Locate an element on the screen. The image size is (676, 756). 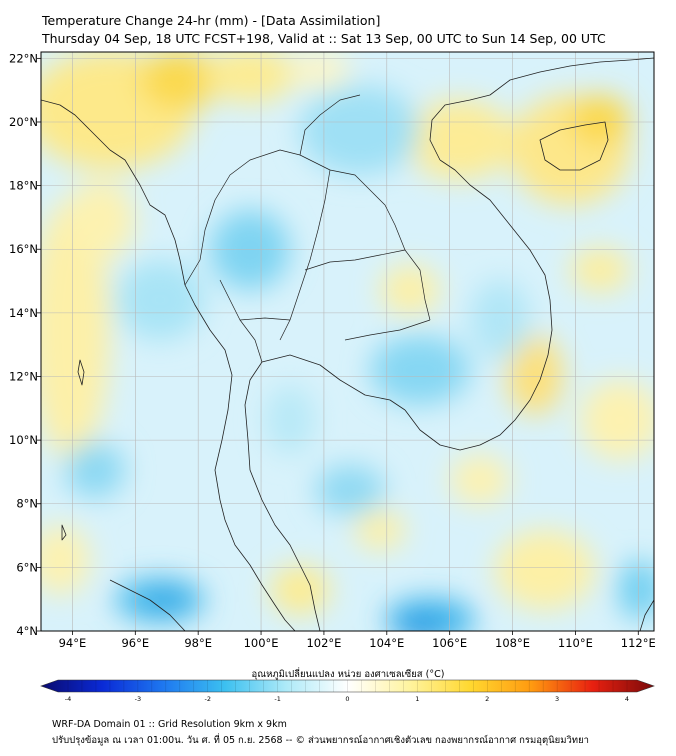
lon-tick-label: 98°E is located at coordinates (198, 643).